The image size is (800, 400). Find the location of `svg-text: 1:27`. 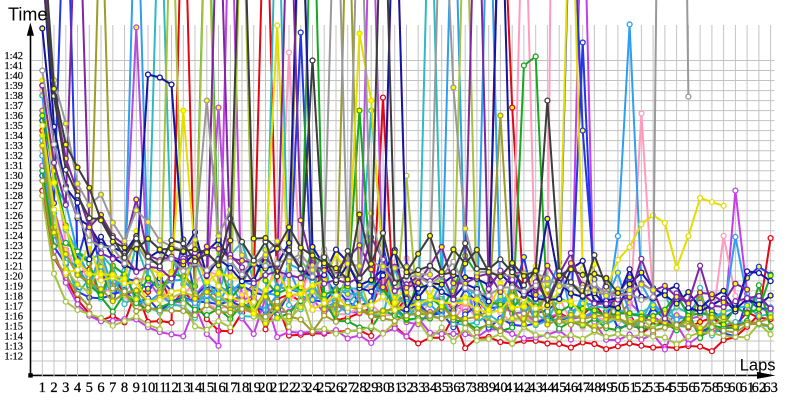

svg-text: 1:27 is located at coordinates (13, 206).